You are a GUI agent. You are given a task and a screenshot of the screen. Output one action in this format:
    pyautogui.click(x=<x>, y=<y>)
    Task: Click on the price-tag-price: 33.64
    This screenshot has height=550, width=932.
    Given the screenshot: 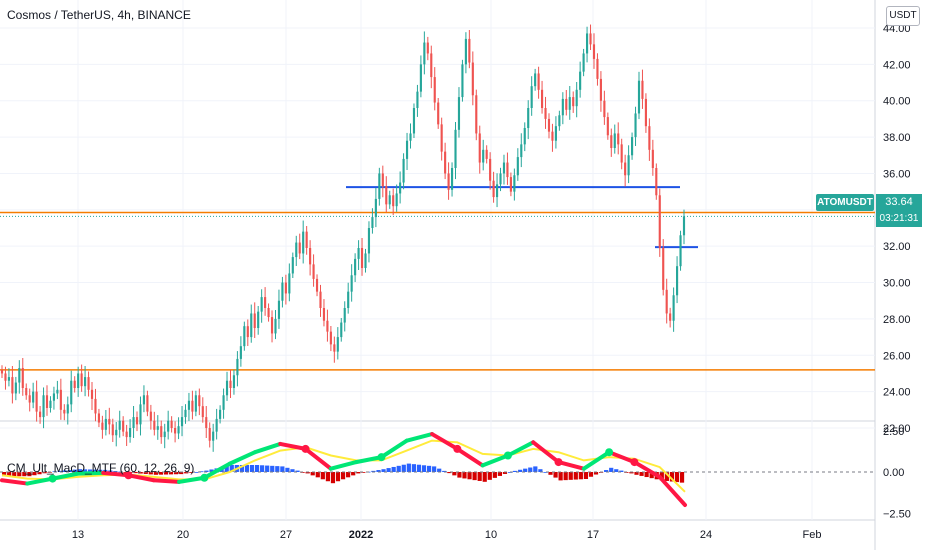 What is the action you would take?
    pyautogui.click(x=899, y=202)
    